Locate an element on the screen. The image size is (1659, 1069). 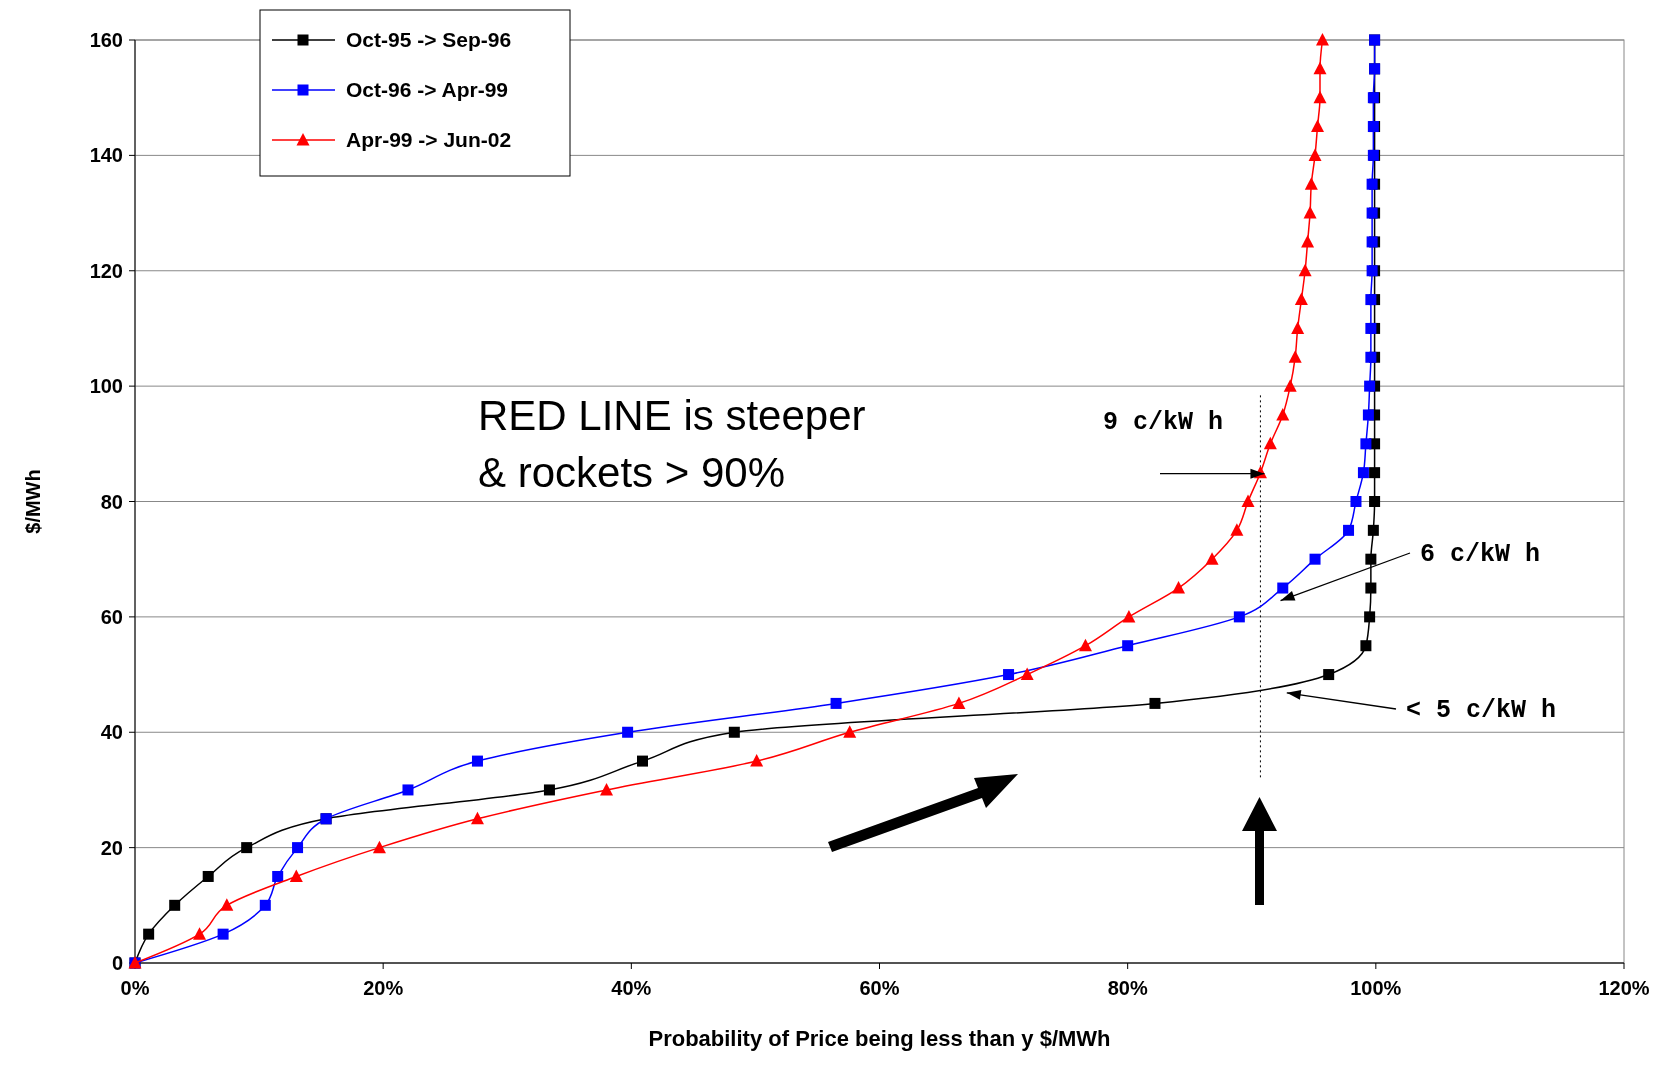
y-axis-title: $/MWh is located at coordinates (33, 501).